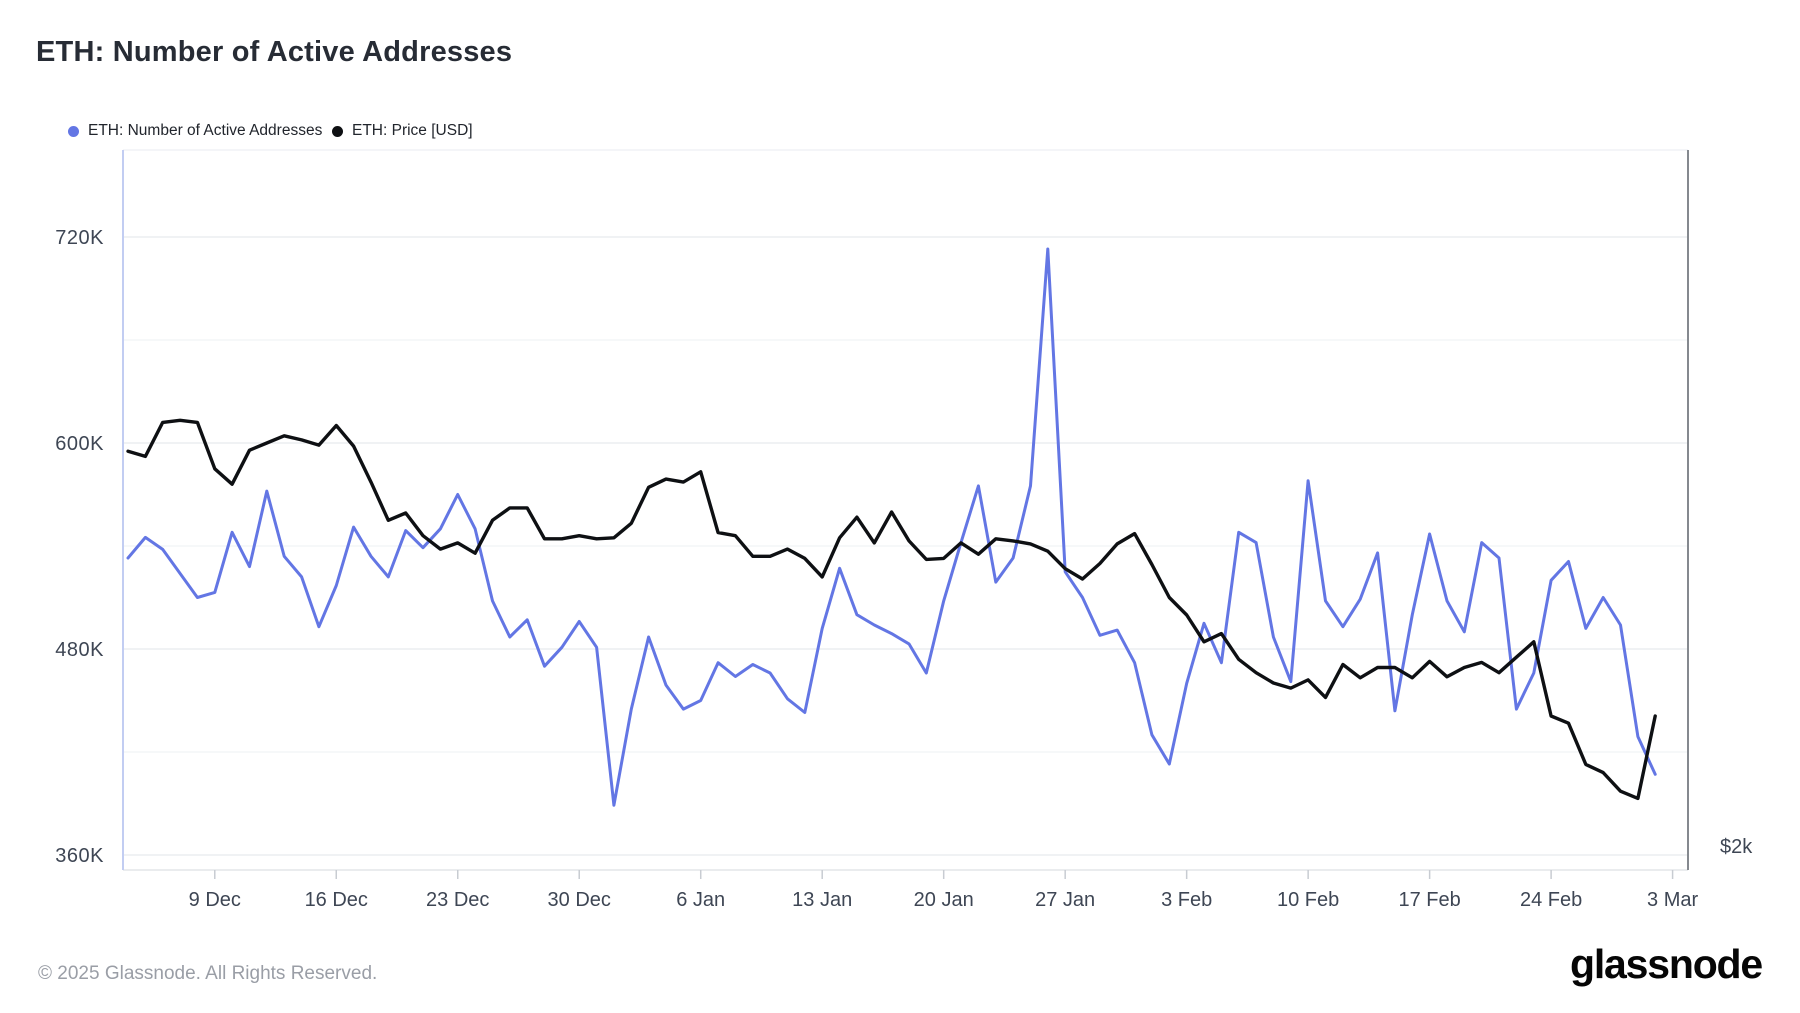  I want to click on y-axis-label: 360K, so click(79, 856).